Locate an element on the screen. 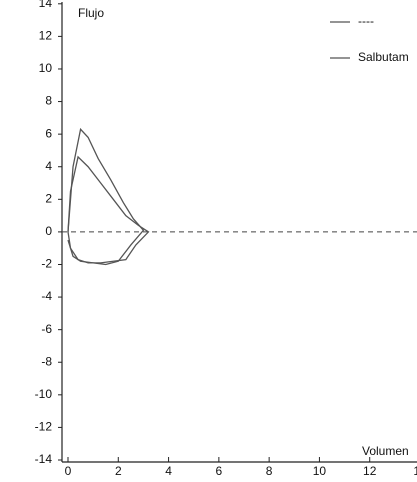  x-tick-label: 8 is located at coordinates (269, 471).